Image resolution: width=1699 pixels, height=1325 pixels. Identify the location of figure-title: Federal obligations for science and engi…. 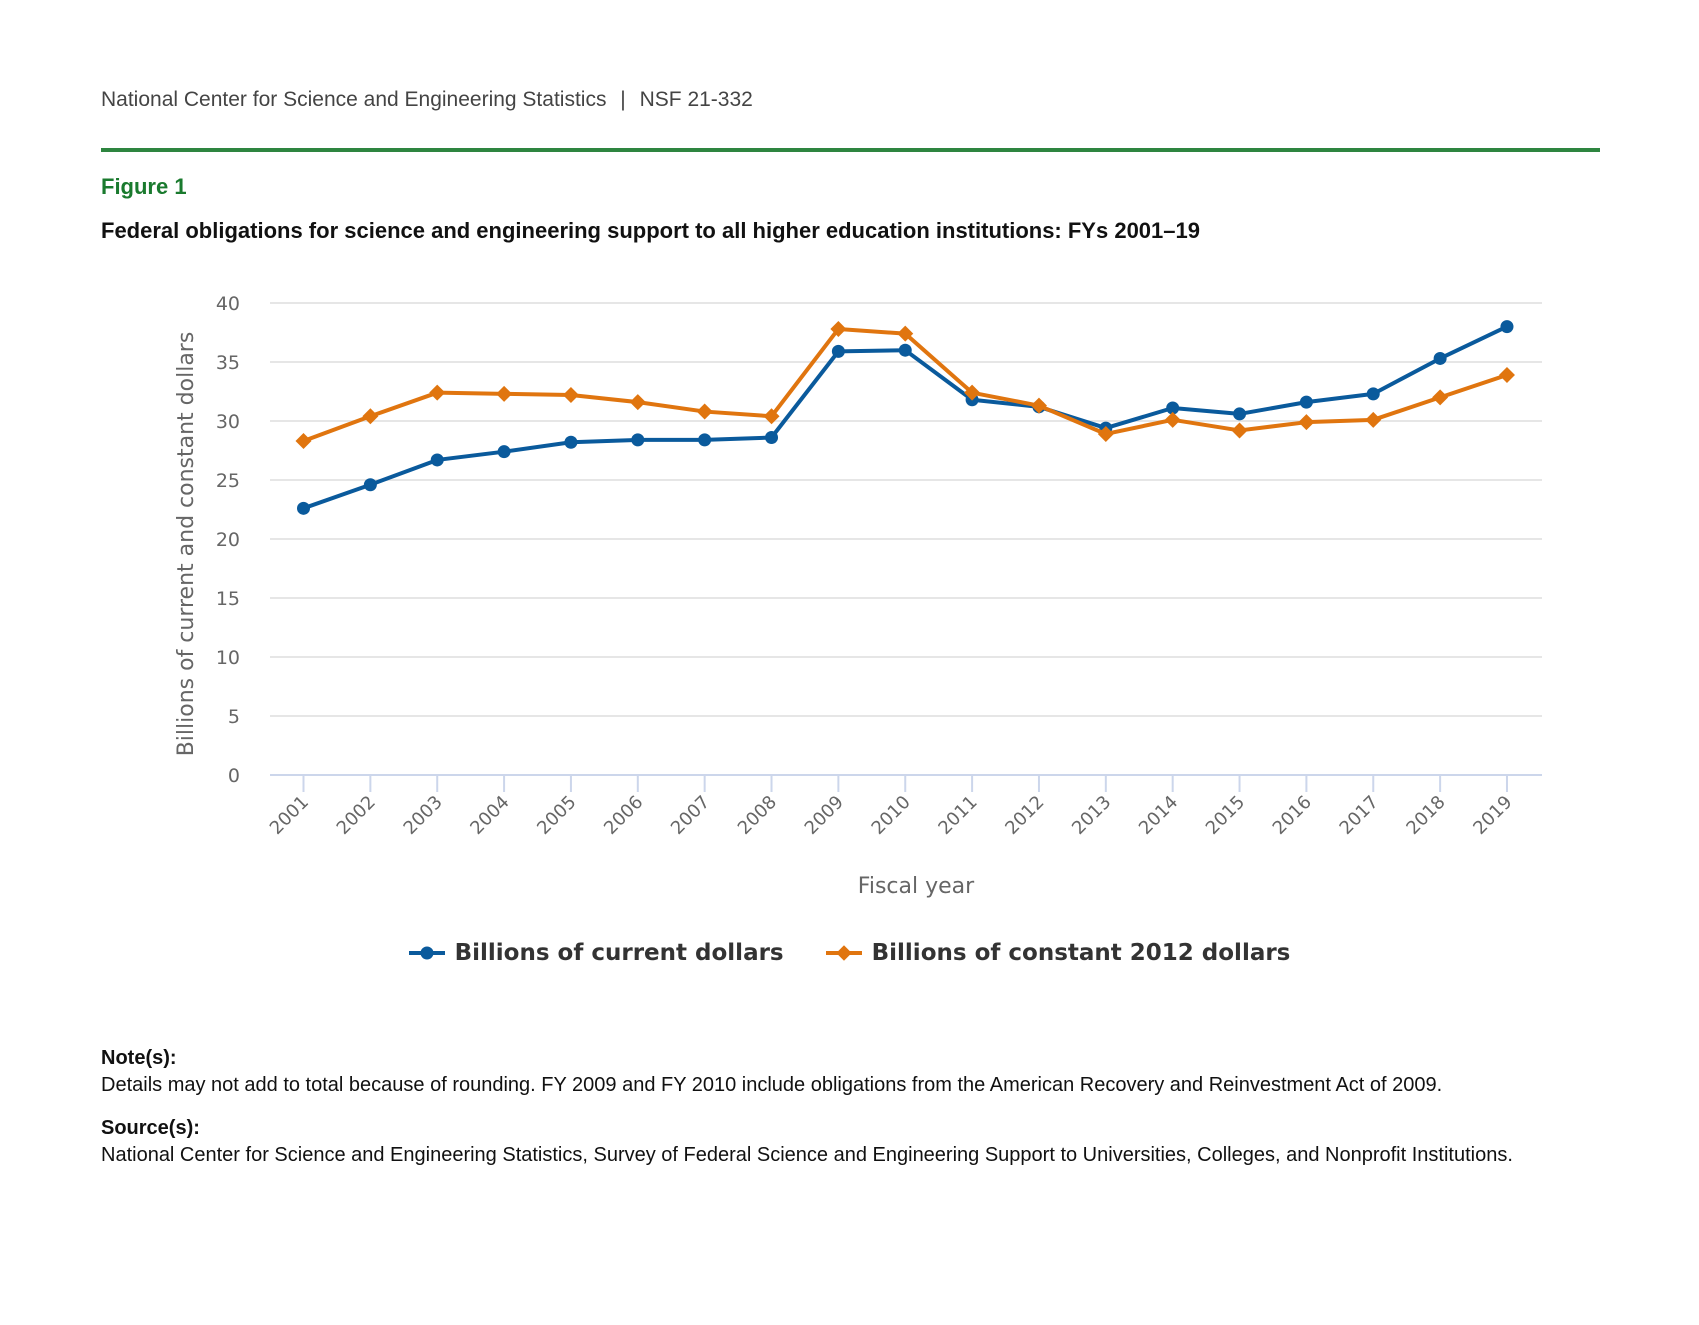
(650, 230).